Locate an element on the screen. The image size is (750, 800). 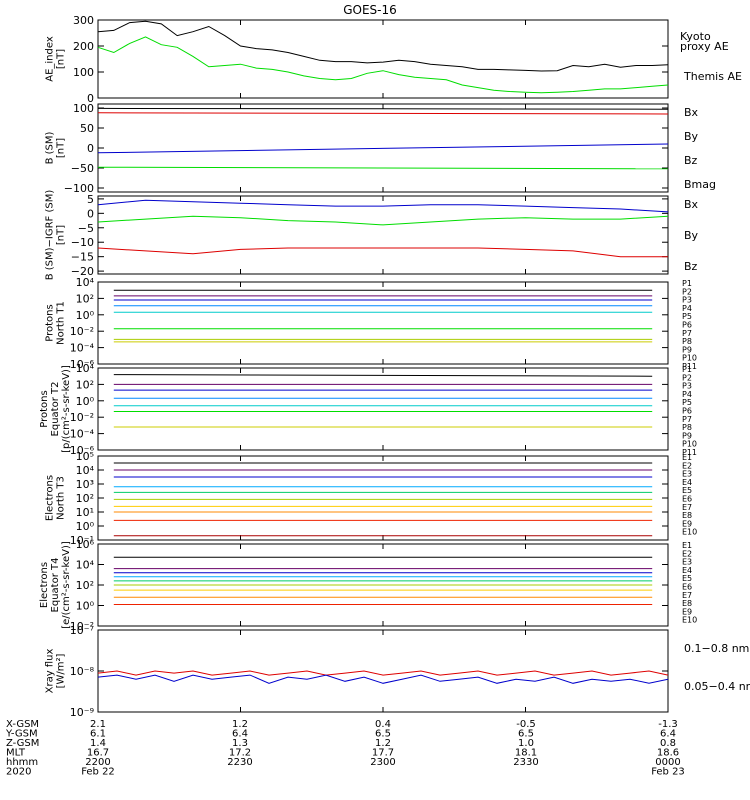
axis-row-value: 1.2 is located at coordinates (240, 724).